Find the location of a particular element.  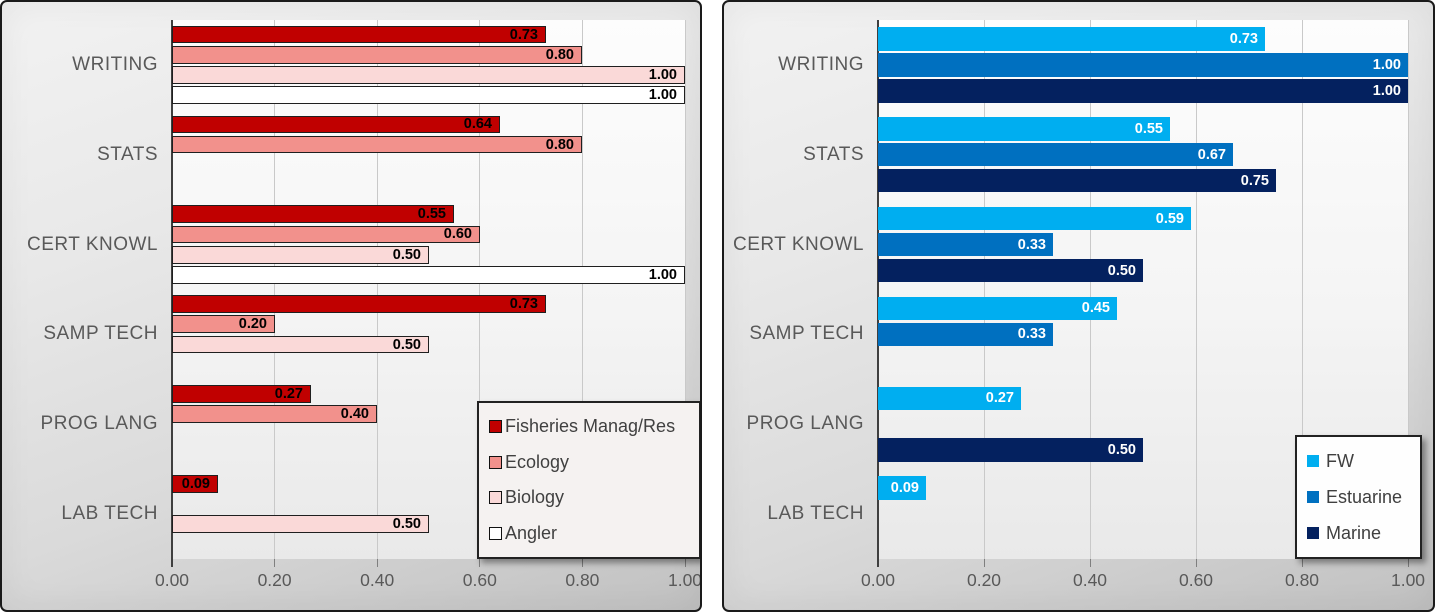

legend-label: Estuarine is located at coordinates (1364, 496).